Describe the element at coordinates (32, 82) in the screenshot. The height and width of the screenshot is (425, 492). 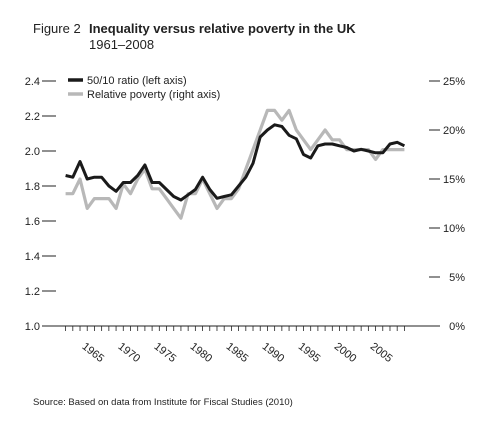
I see `left-tick-label: 2.4` at that location.